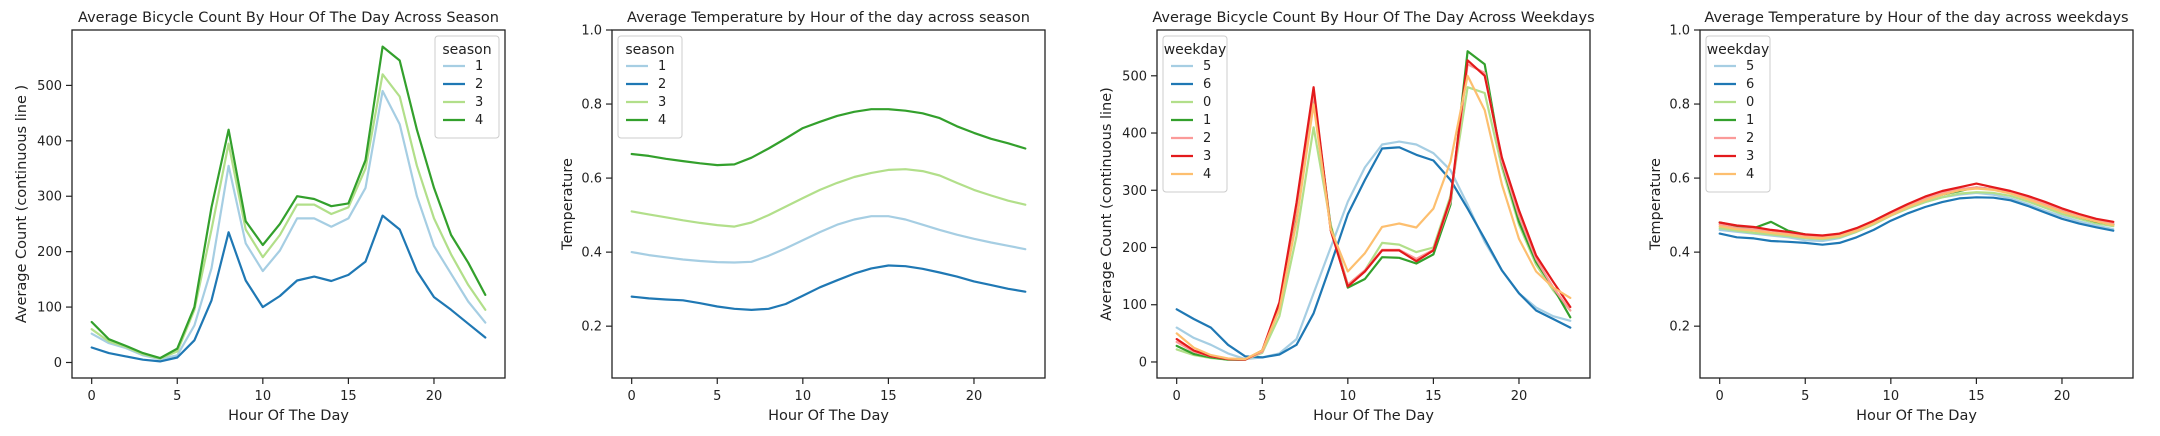 The width and height of the screenshot is (2160, 436). What do you see at coordinates (49, 252) in the screenshot?
I see `y-tick-label: 200` at bounding box center [49, 252].